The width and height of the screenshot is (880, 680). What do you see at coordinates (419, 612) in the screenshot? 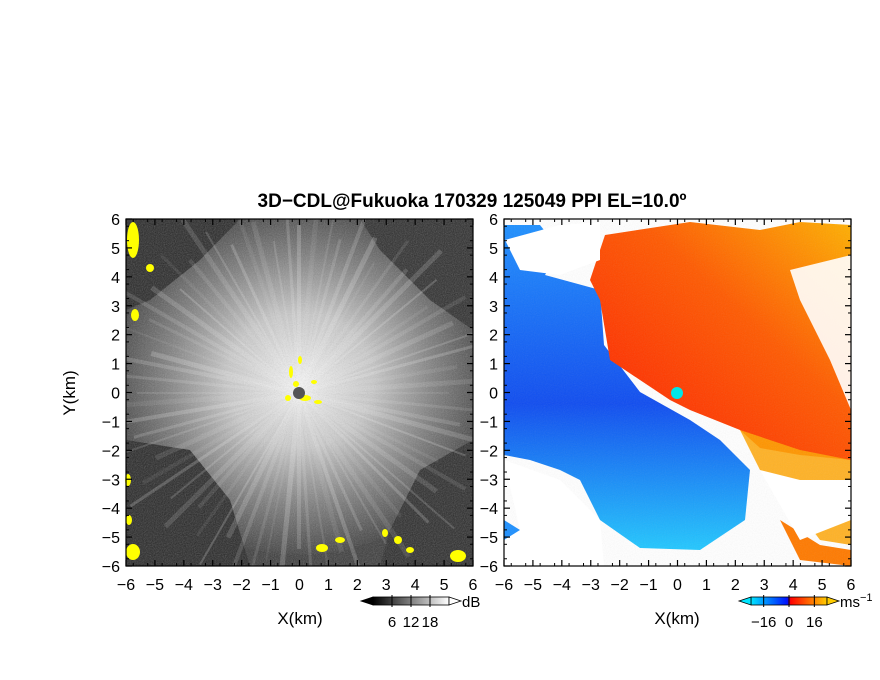
I see `reflectivity-colorbar: 6 12 18 dB` at bounding box center [419, 612].